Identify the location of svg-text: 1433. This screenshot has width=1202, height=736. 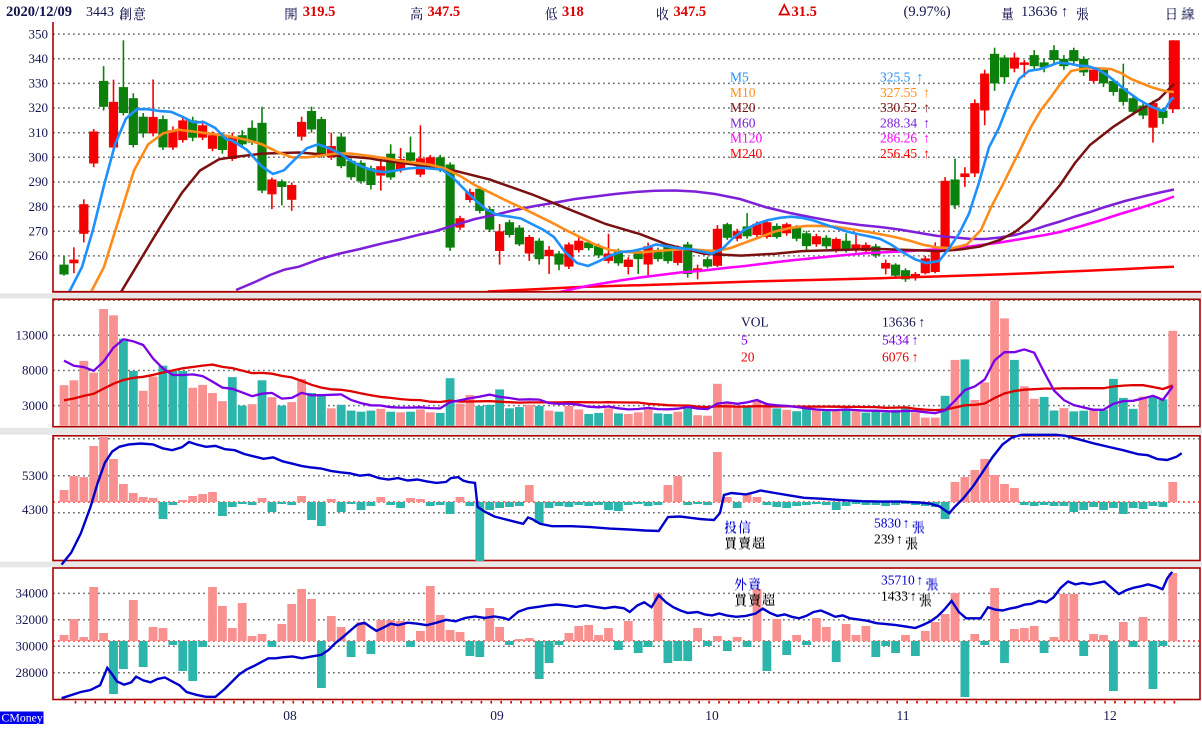
(894, 596).